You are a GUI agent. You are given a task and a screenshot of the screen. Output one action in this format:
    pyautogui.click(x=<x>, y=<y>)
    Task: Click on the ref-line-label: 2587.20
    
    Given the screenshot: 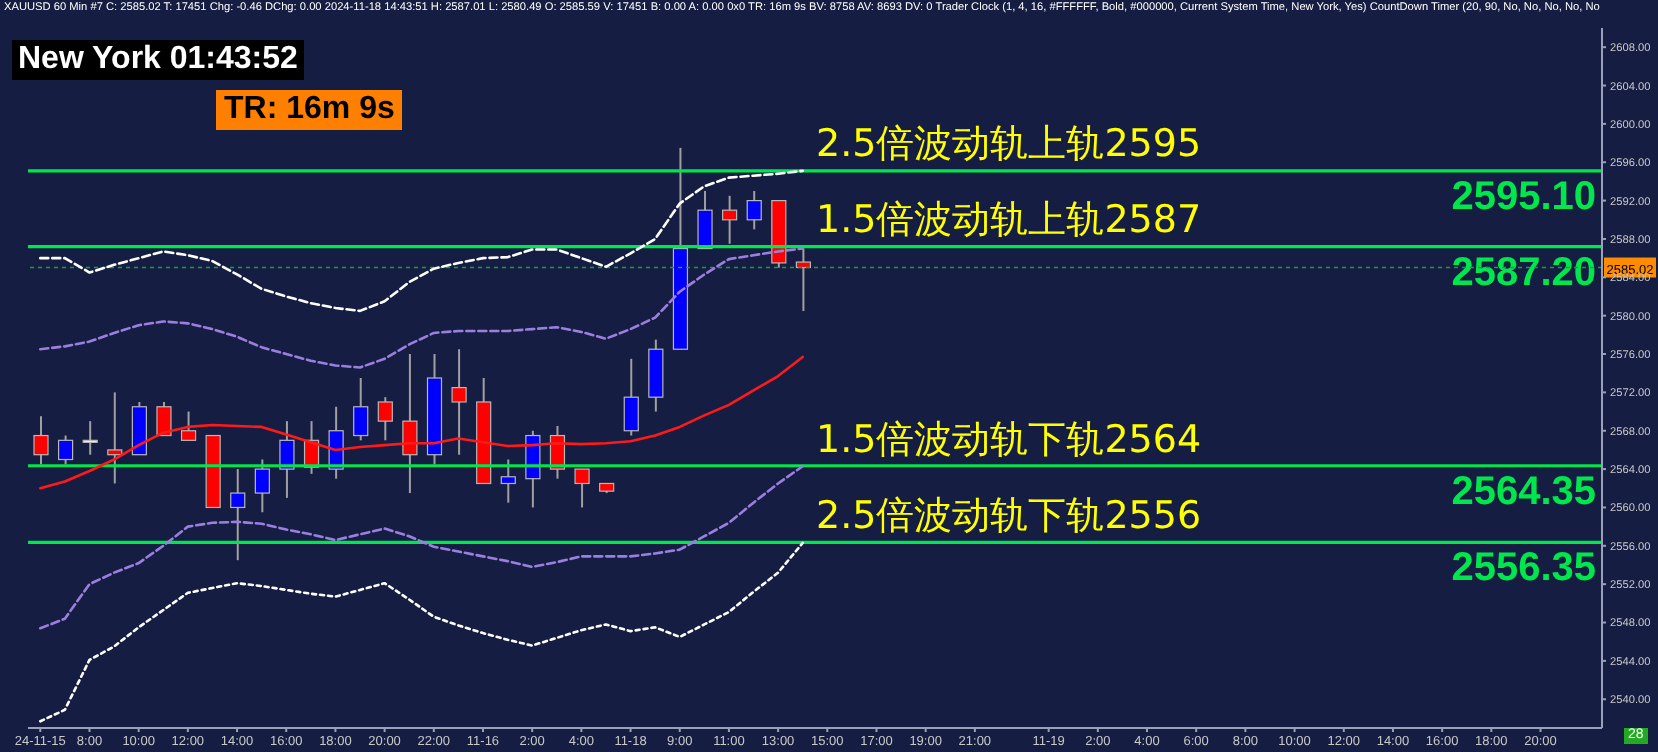 What is the action you would take?
    pyautogui.click(x=1523, y=272)
    